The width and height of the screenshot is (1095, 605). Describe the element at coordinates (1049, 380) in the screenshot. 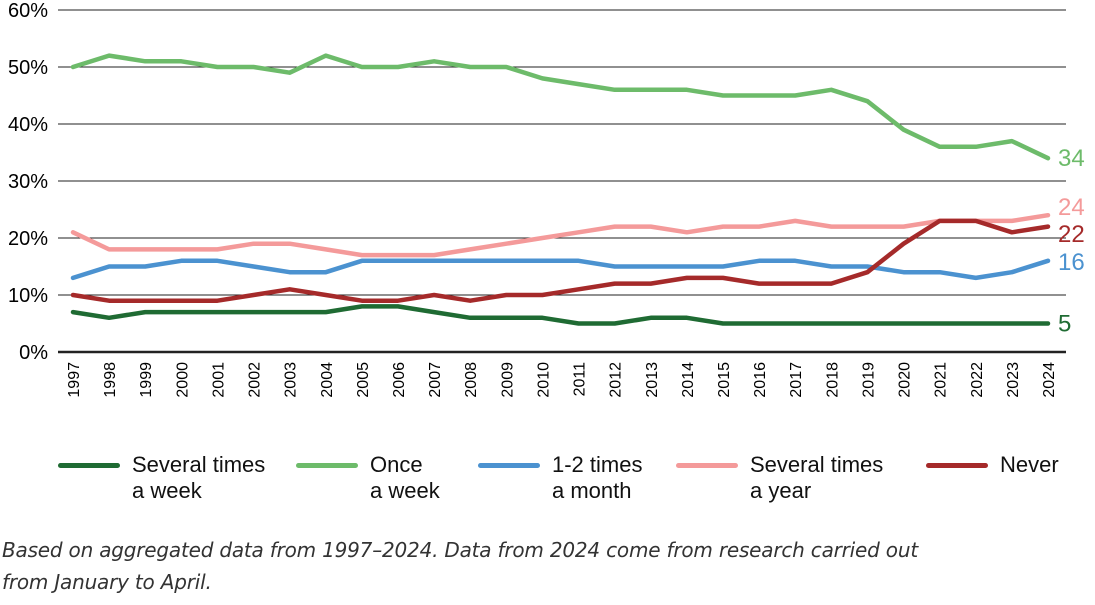

I see `x-tick-label: 2024` at that location.